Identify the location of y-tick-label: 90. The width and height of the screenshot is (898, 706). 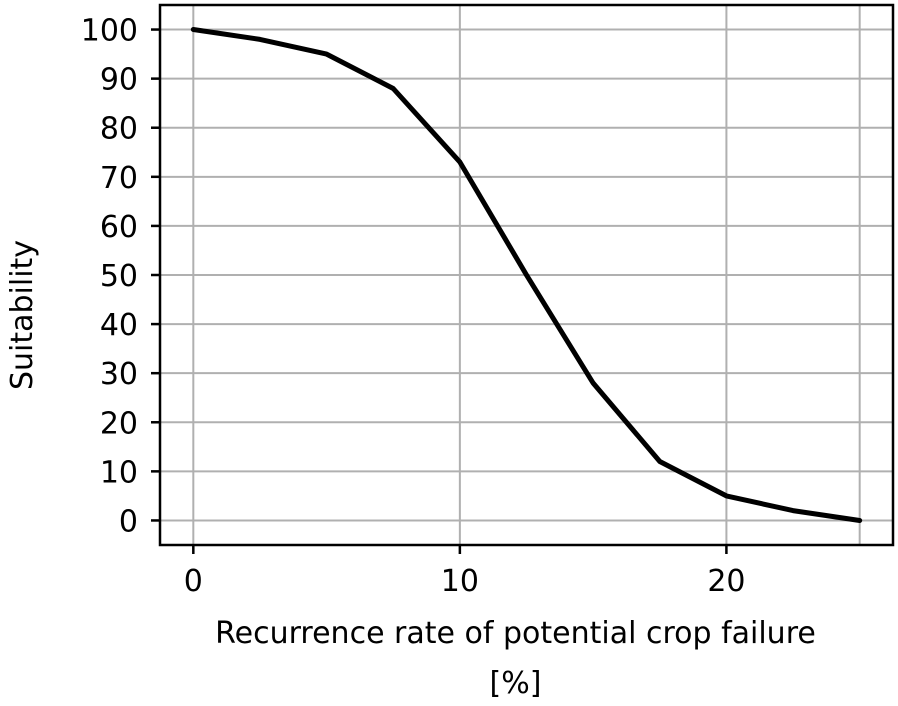
(119, 80).